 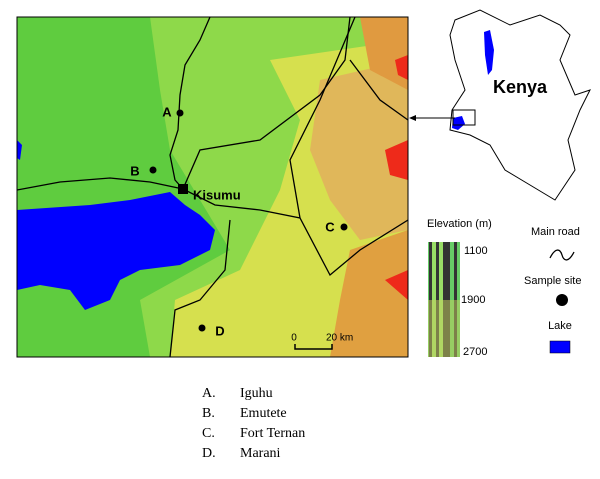 What do you see at coordinates (217, 194) in the screenshot?
I see `city-label: Kisumu` at bounding box center [217, 194].